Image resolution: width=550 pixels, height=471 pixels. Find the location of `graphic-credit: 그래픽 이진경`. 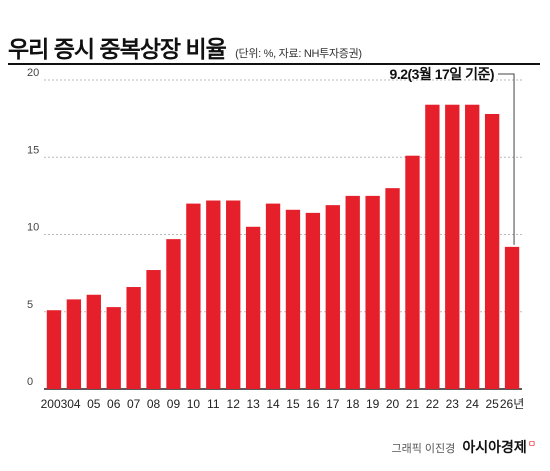

graphic-credit: 그래픽 이진경 is located at coordinates (423, 449).